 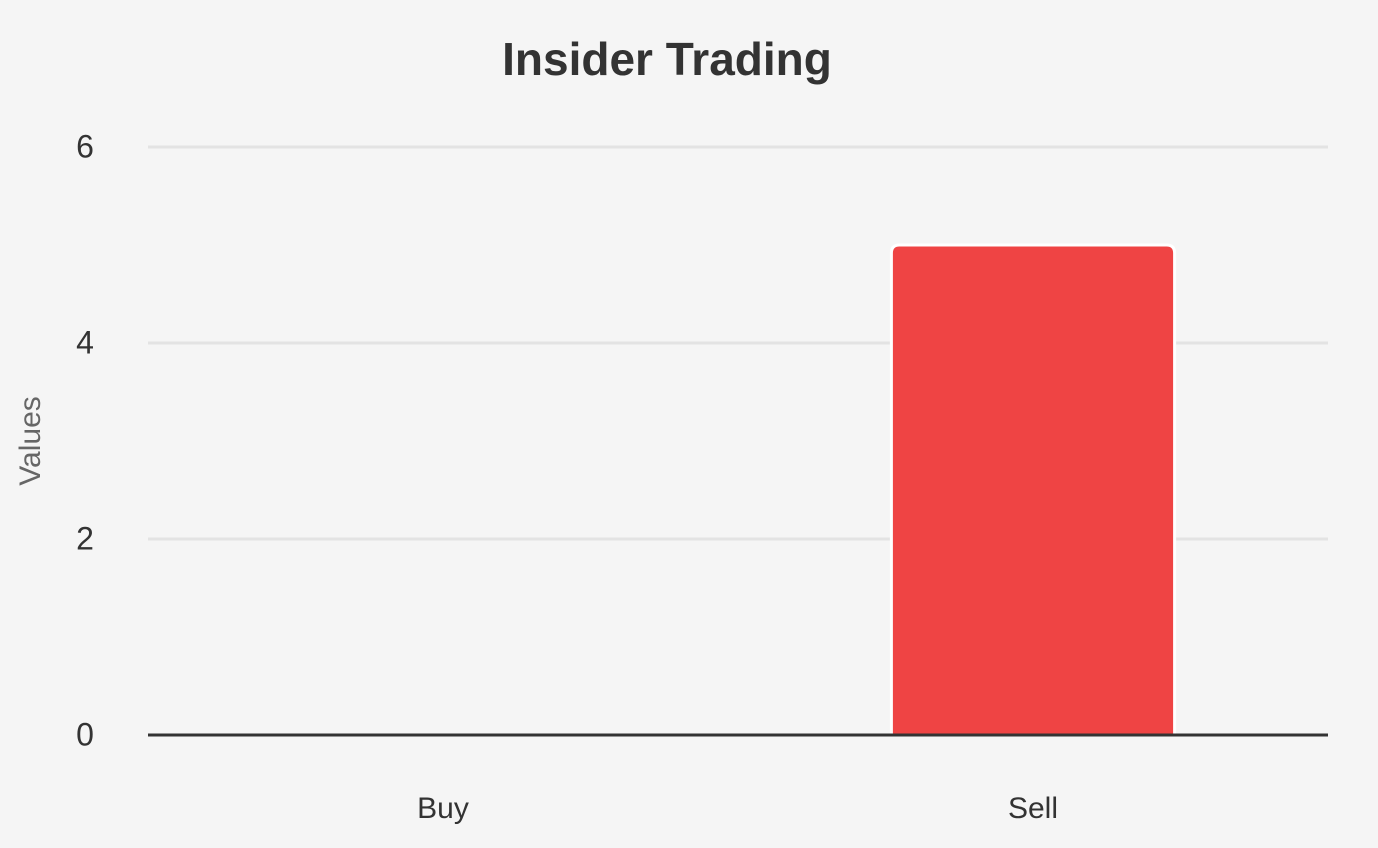 I want to click on x-tick-label: Sell, so click(x=1033, y=808).